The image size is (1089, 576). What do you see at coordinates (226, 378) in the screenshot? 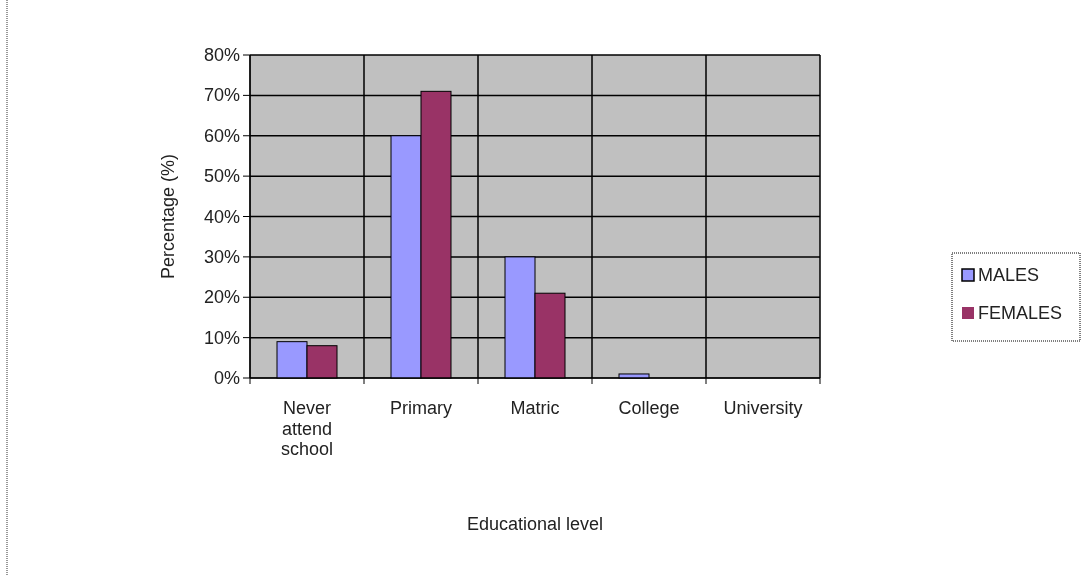
I see `y-tick-label: 0%` at bounding box center [226, 378].